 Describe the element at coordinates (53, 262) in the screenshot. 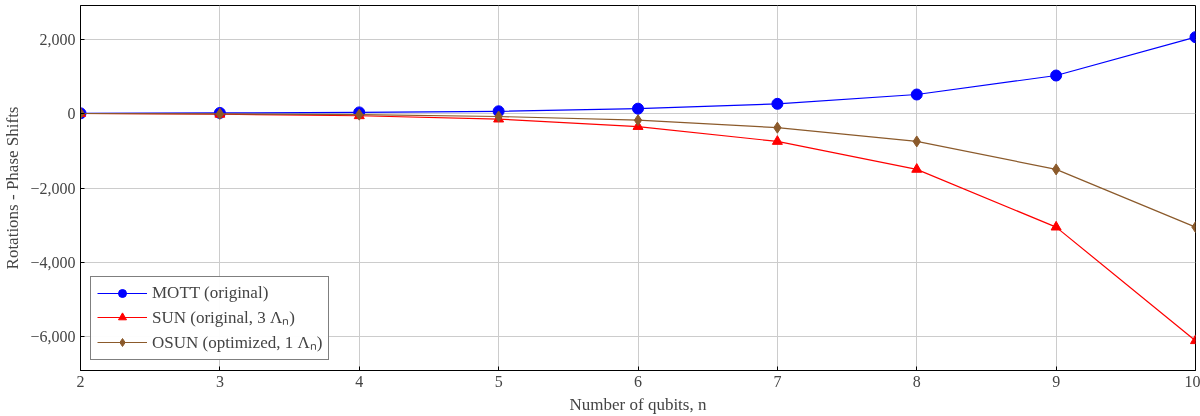

I see `y-tick-label: −4,000` at that location.